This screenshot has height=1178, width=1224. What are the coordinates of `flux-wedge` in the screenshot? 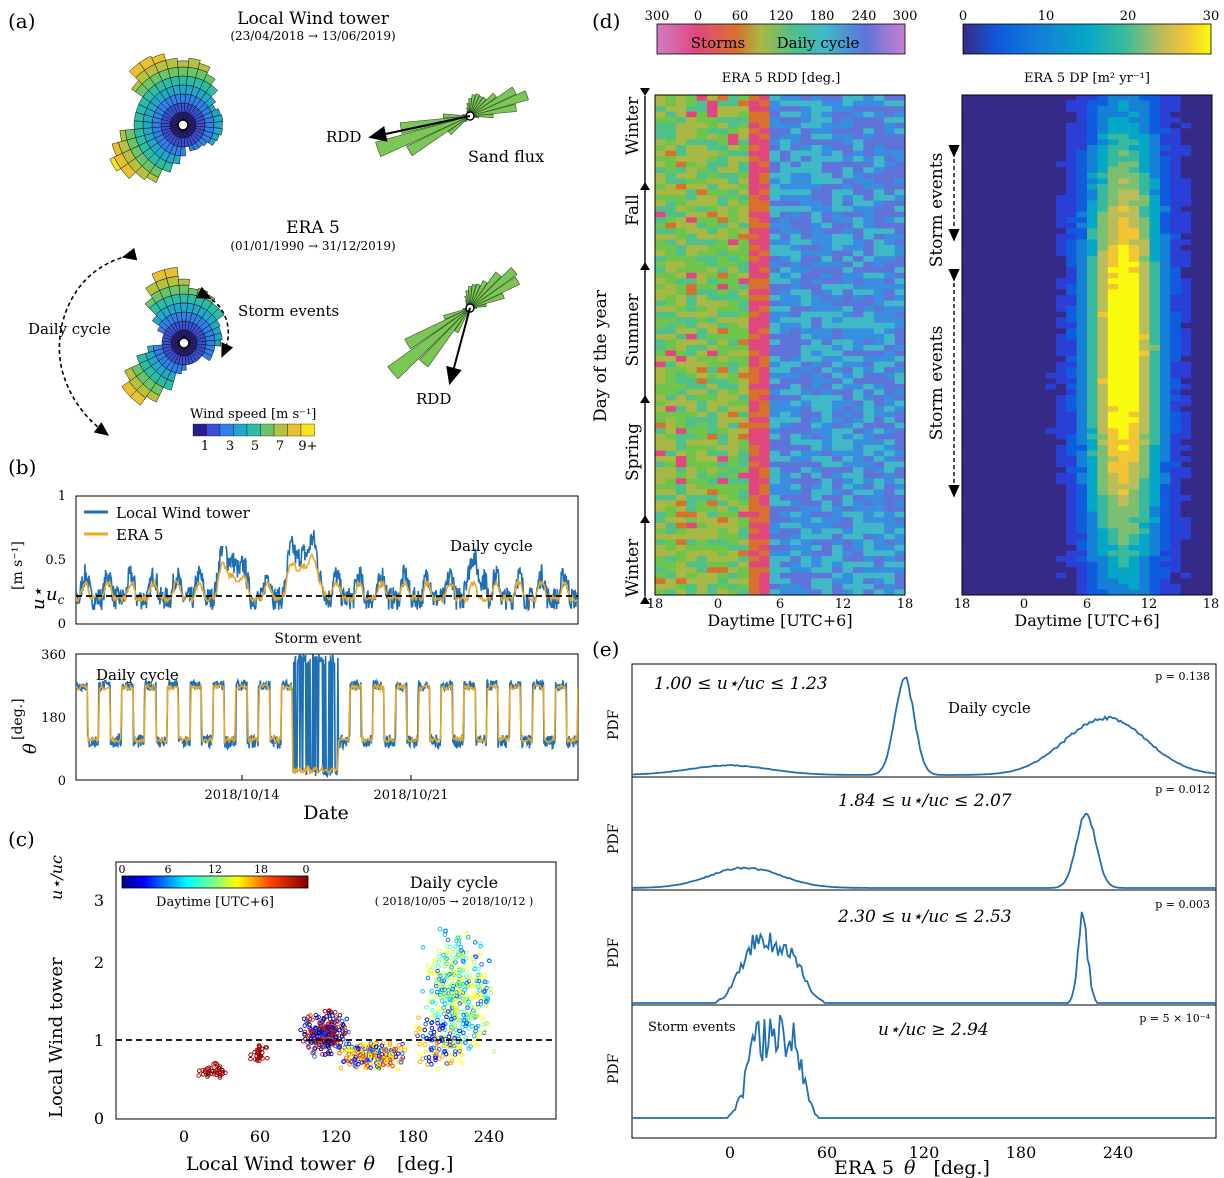 It's located at (457, 313).